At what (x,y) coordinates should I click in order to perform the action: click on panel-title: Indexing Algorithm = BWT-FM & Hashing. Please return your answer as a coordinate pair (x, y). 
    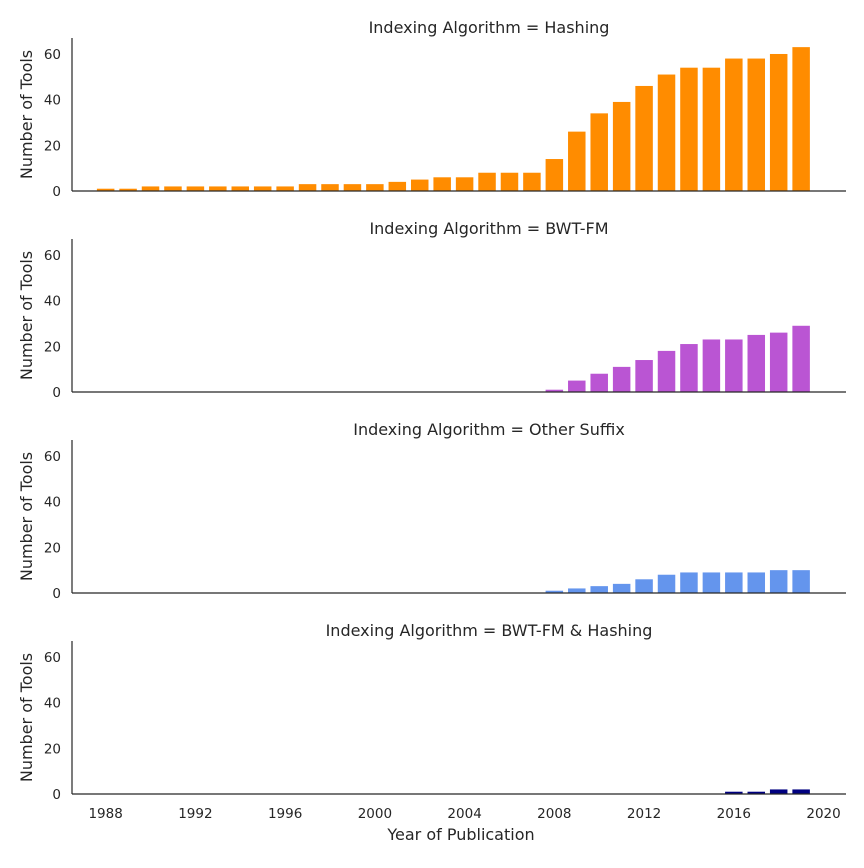
    Looking at the image, I should click on (489, 630).